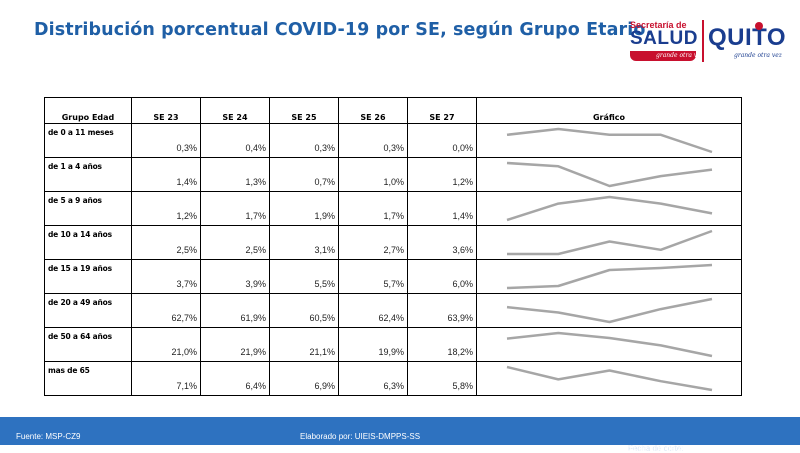  I want to click on table-row: de 10 a 14 años 2,5% 2,5% 3,1% 2,7% 3,6%, so click(393, 242).